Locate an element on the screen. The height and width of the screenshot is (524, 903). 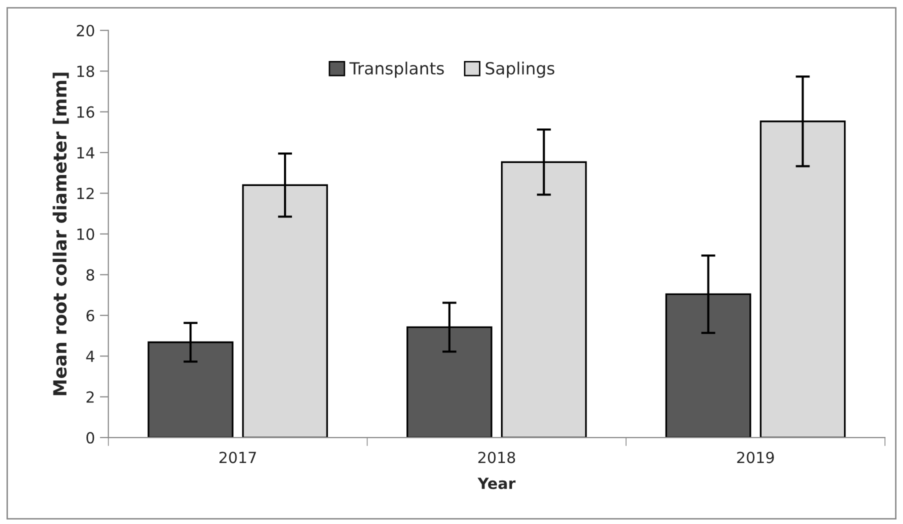
y-tick-label: 10 is located at coordinates (85, 234).